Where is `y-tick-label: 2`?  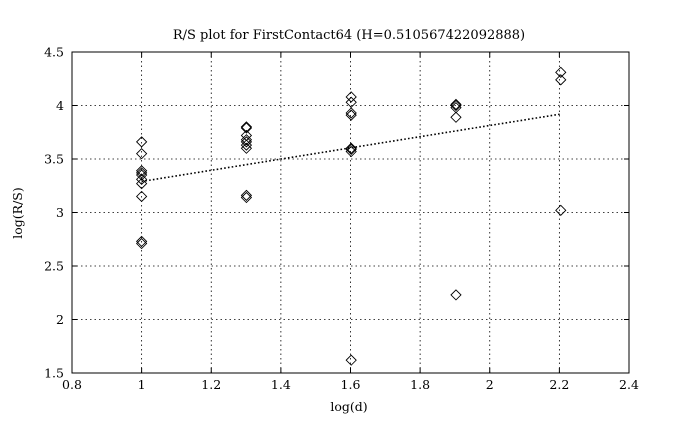 y-tick-label: 2 is located at coordinates (60, 319).